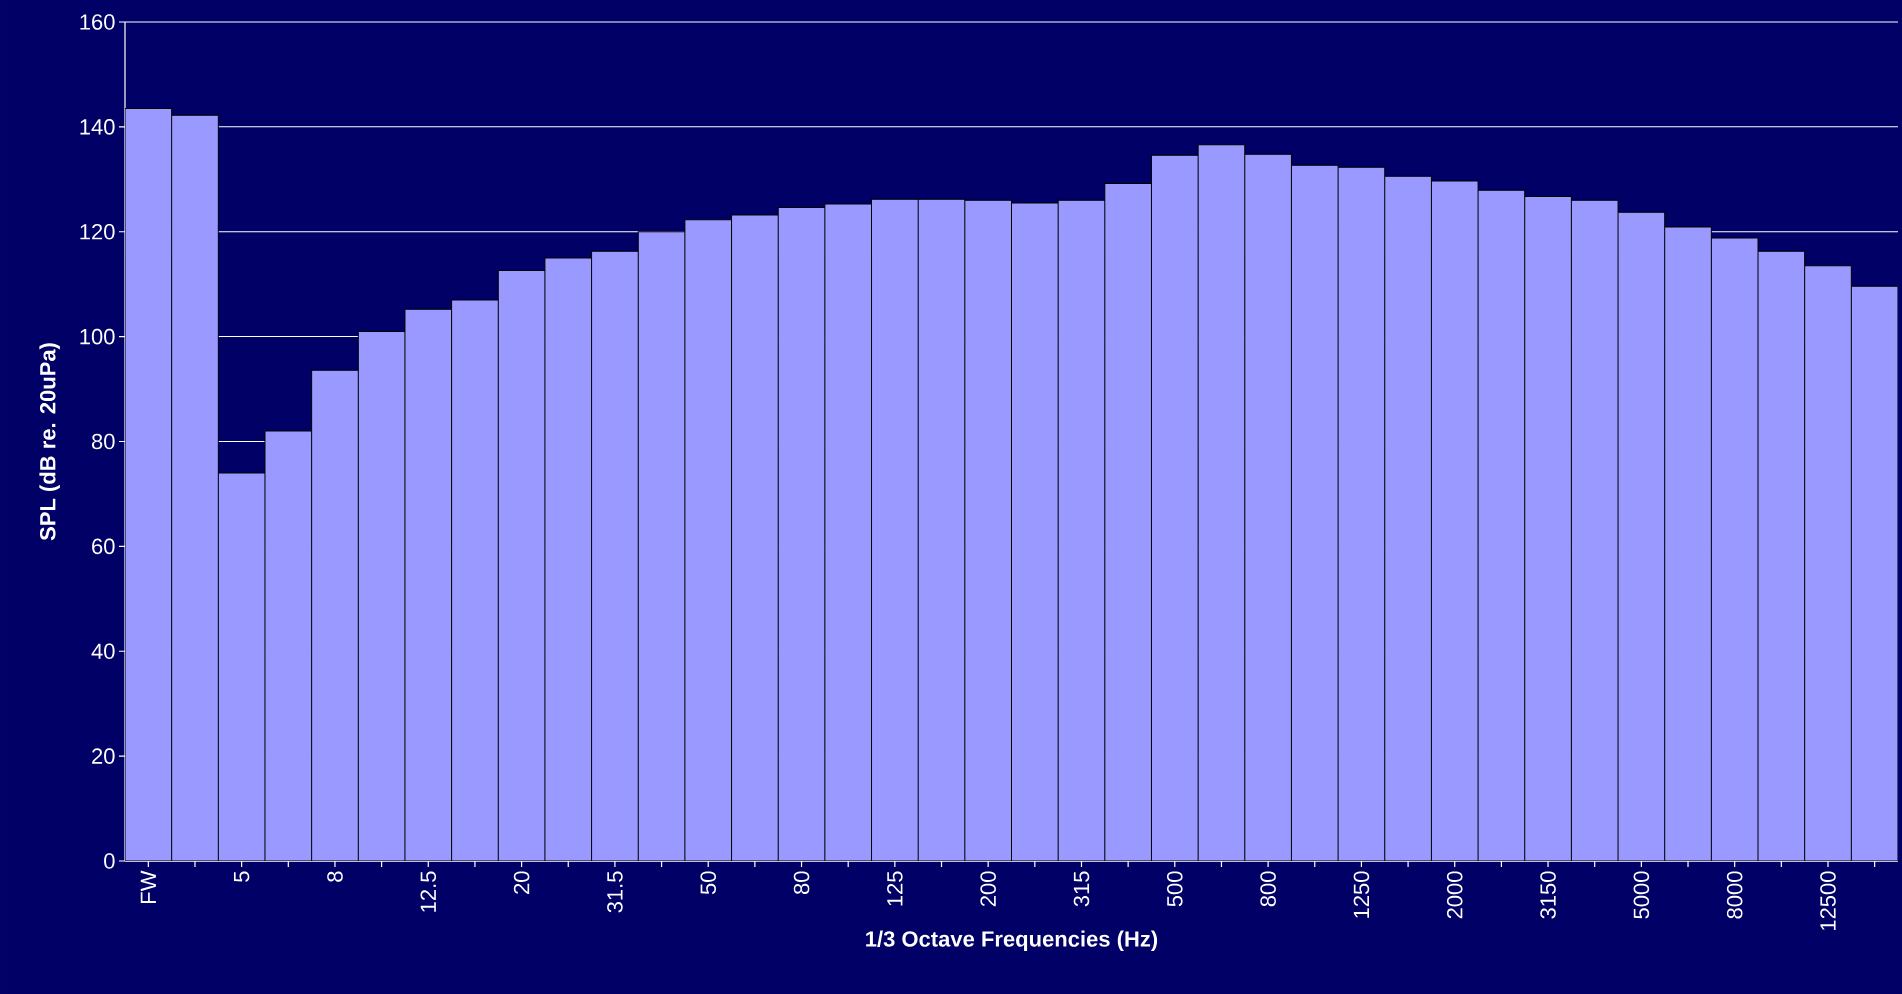 Image resolution: width=1902 pixels, height=994 pixels. Describe the element at coordinates (1081, 889) in the screenshot. I see `x-tick-label: 315` at that location.